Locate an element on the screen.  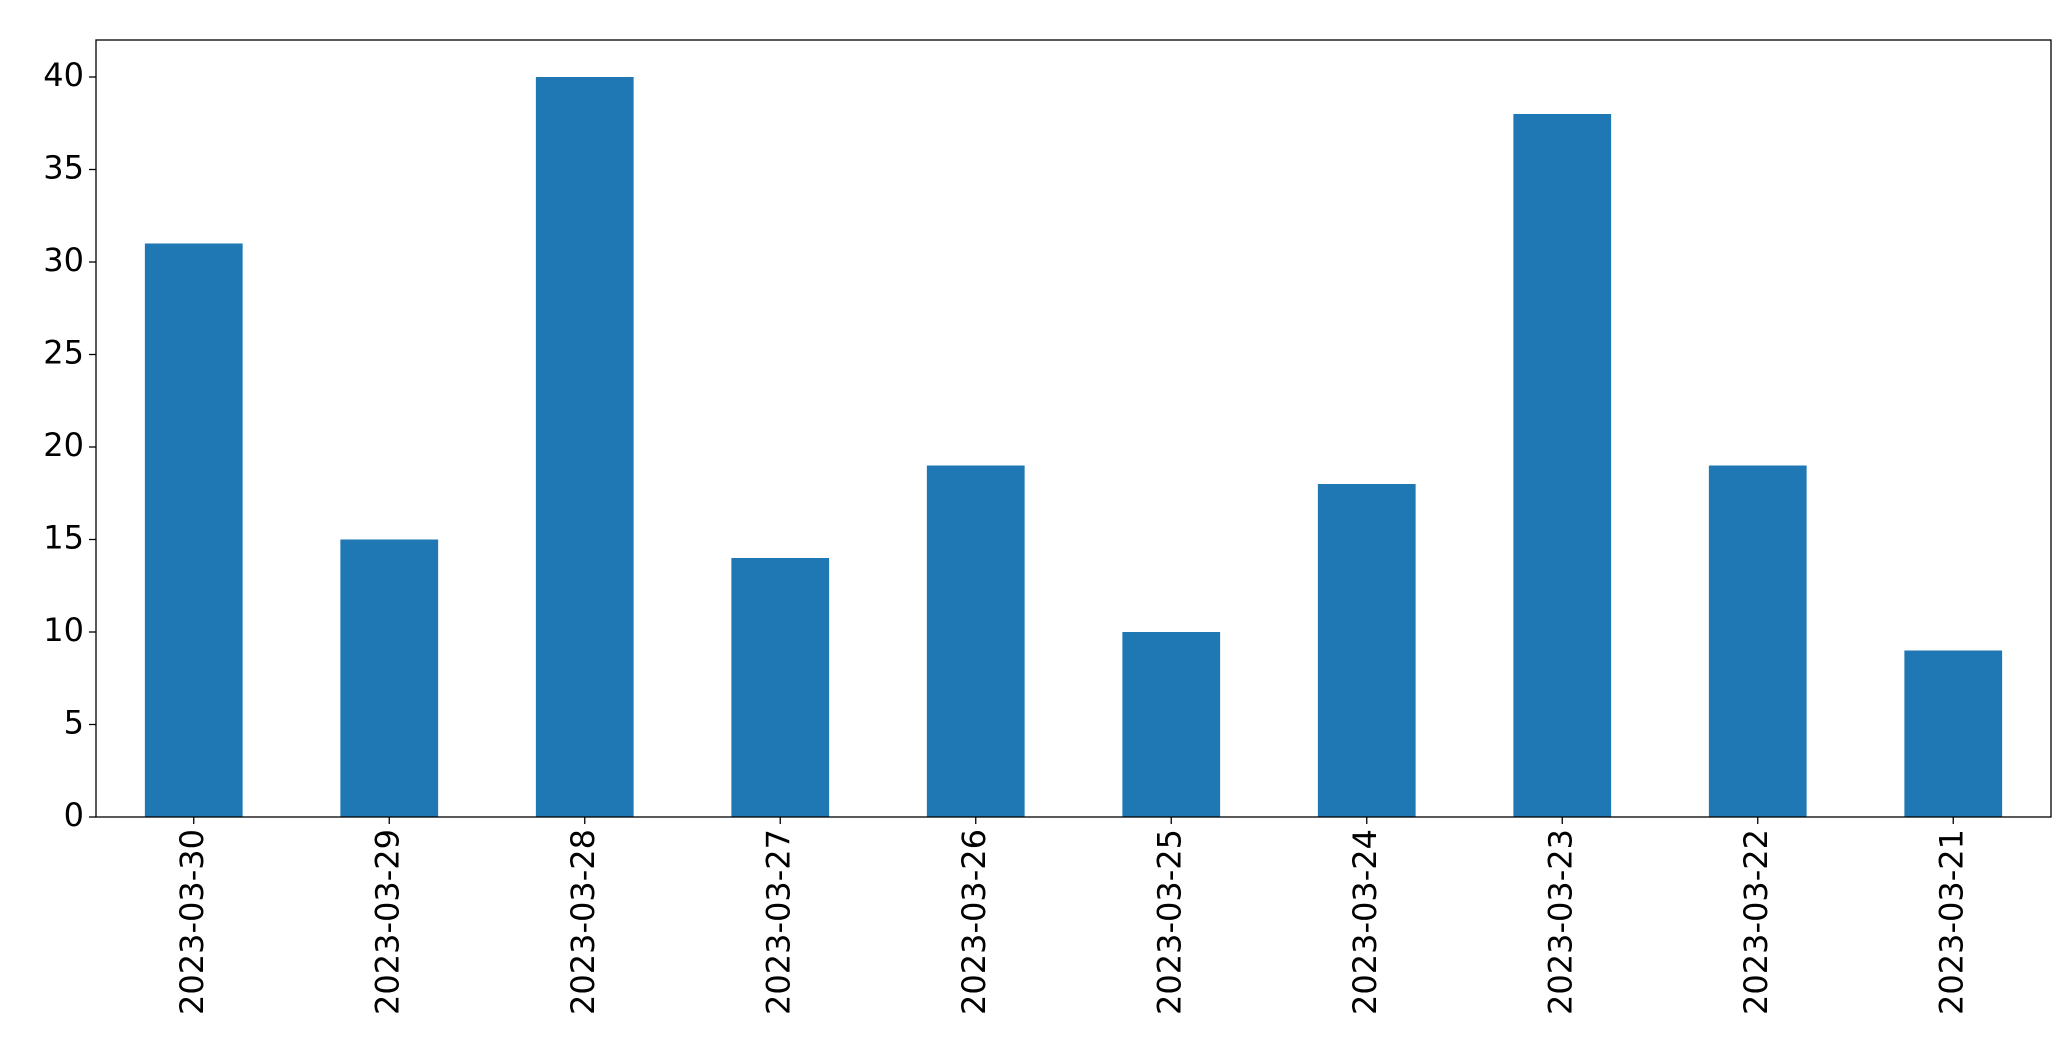
x-tick-label: 2023-03-21 is located at coordinates (1951, 922).